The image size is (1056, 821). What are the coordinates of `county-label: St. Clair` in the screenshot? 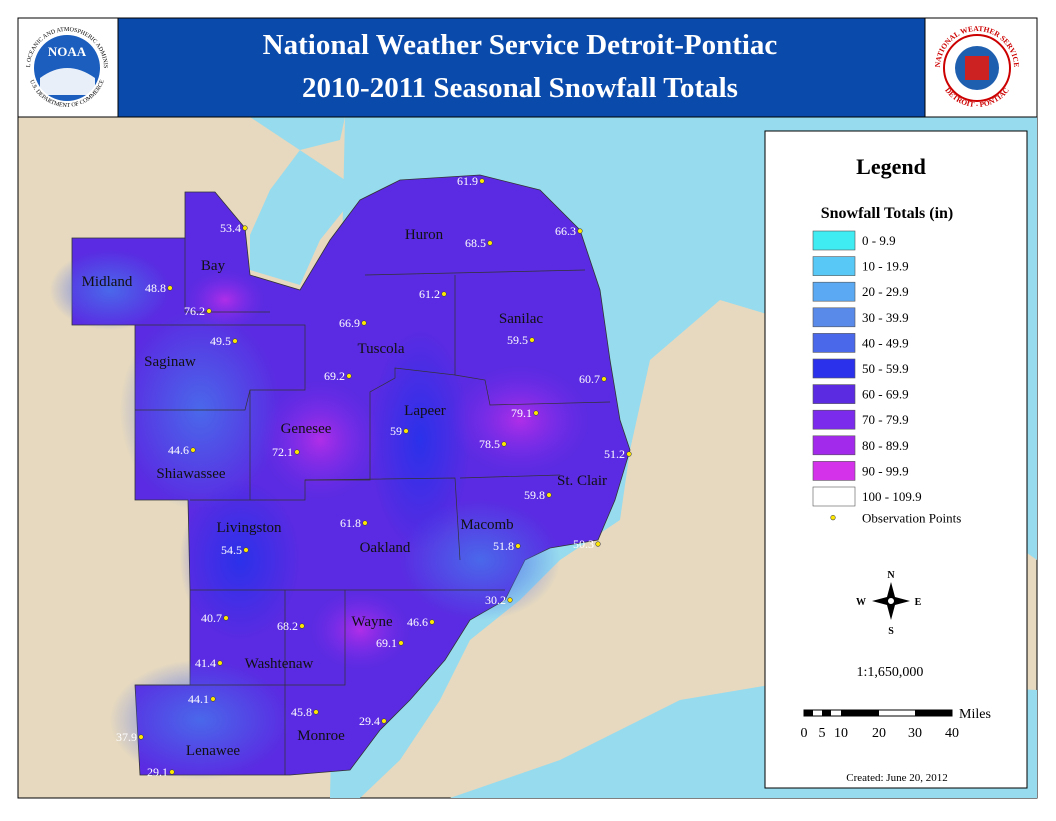 It's located at (582, 481).